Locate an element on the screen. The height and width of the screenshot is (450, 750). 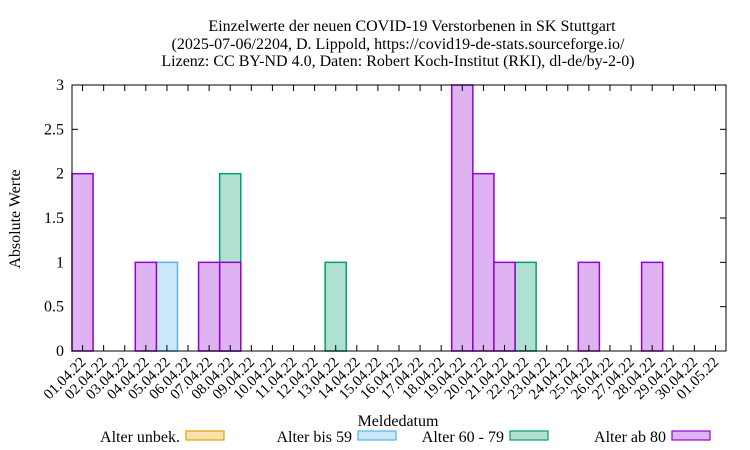
y-tick-label: 0 is located at coordinates (60, 351).